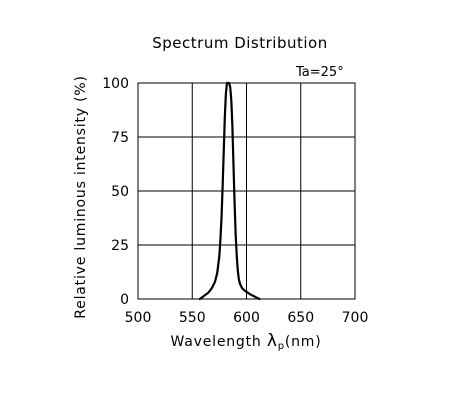 The width and height of the screenshot is (463, 408). Describe the element at coordinates (115, 84) in the screenshot. I see `y-tick-label: 100` at that location.